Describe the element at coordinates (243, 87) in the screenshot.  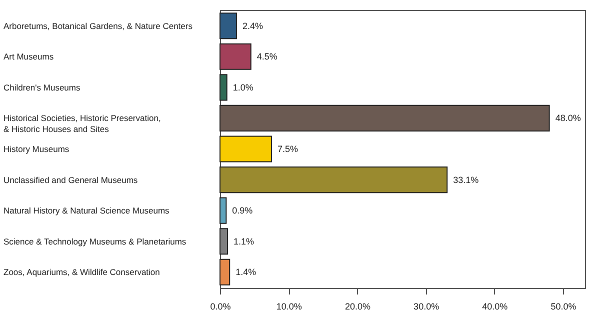
I see `data-label: 1.0%` at that location.